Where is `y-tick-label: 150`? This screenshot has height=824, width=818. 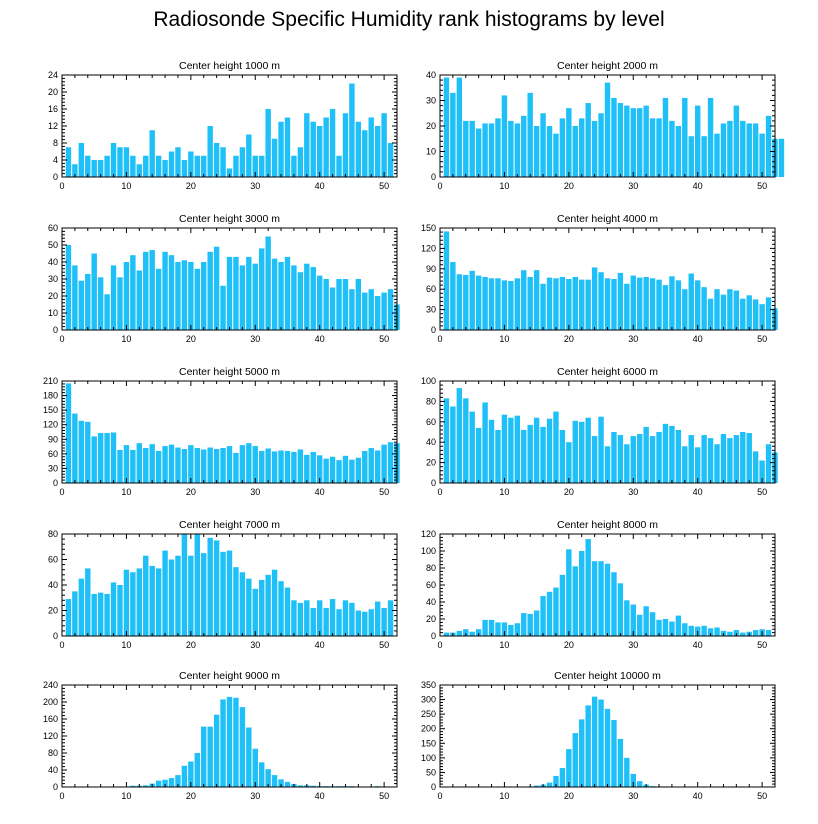
y-tick-label: 150 is located at coordinates (428, 743).